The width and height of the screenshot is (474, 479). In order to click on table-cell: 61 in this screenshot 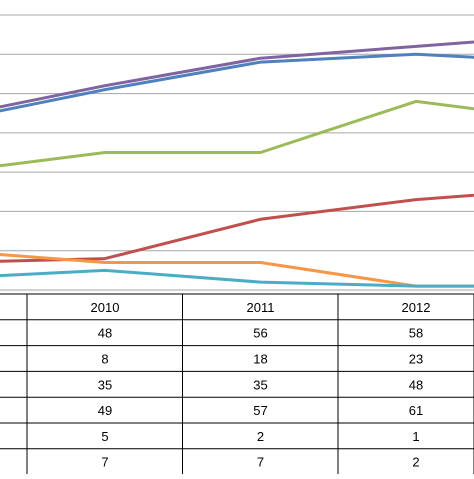, I will do `click(416, 410)`.